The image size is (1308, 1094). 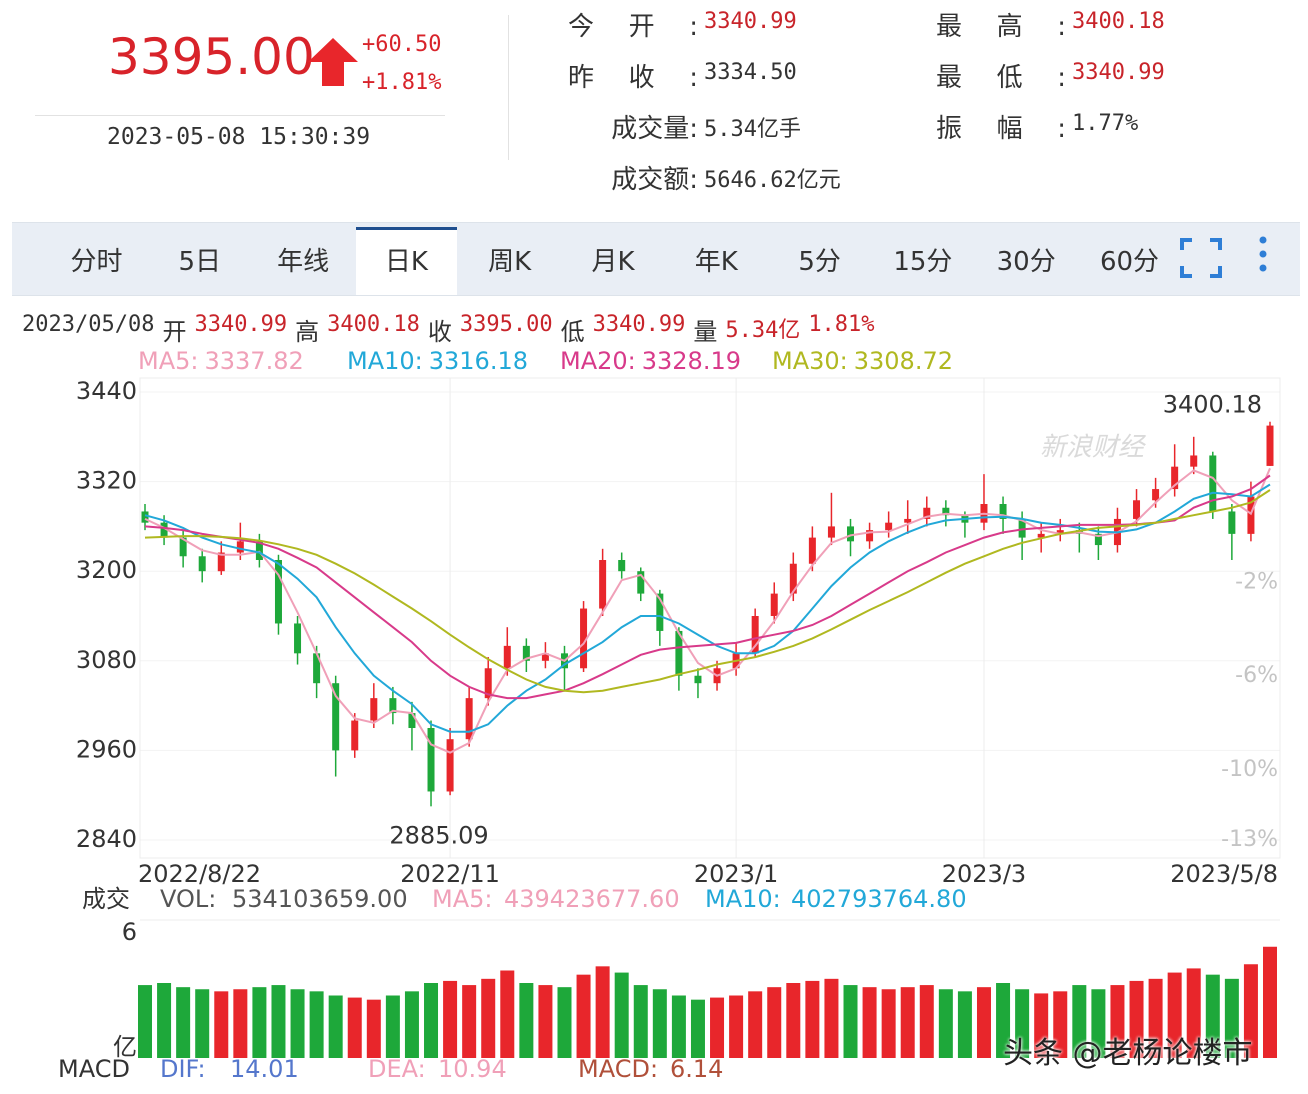 I want to click on volume-title: 成交, so click(x=106, y=899).